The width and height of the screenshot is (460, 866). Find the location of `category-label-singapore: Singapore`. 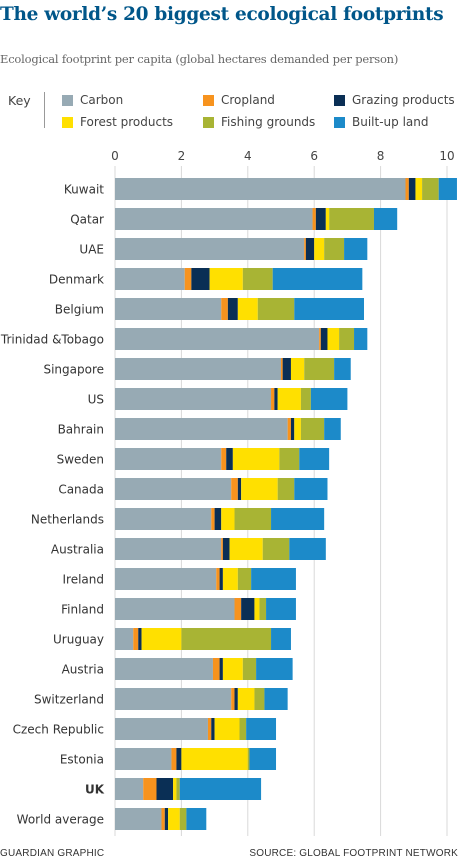

category-label-singapore: Singapore is located at coordinates (73, 370).